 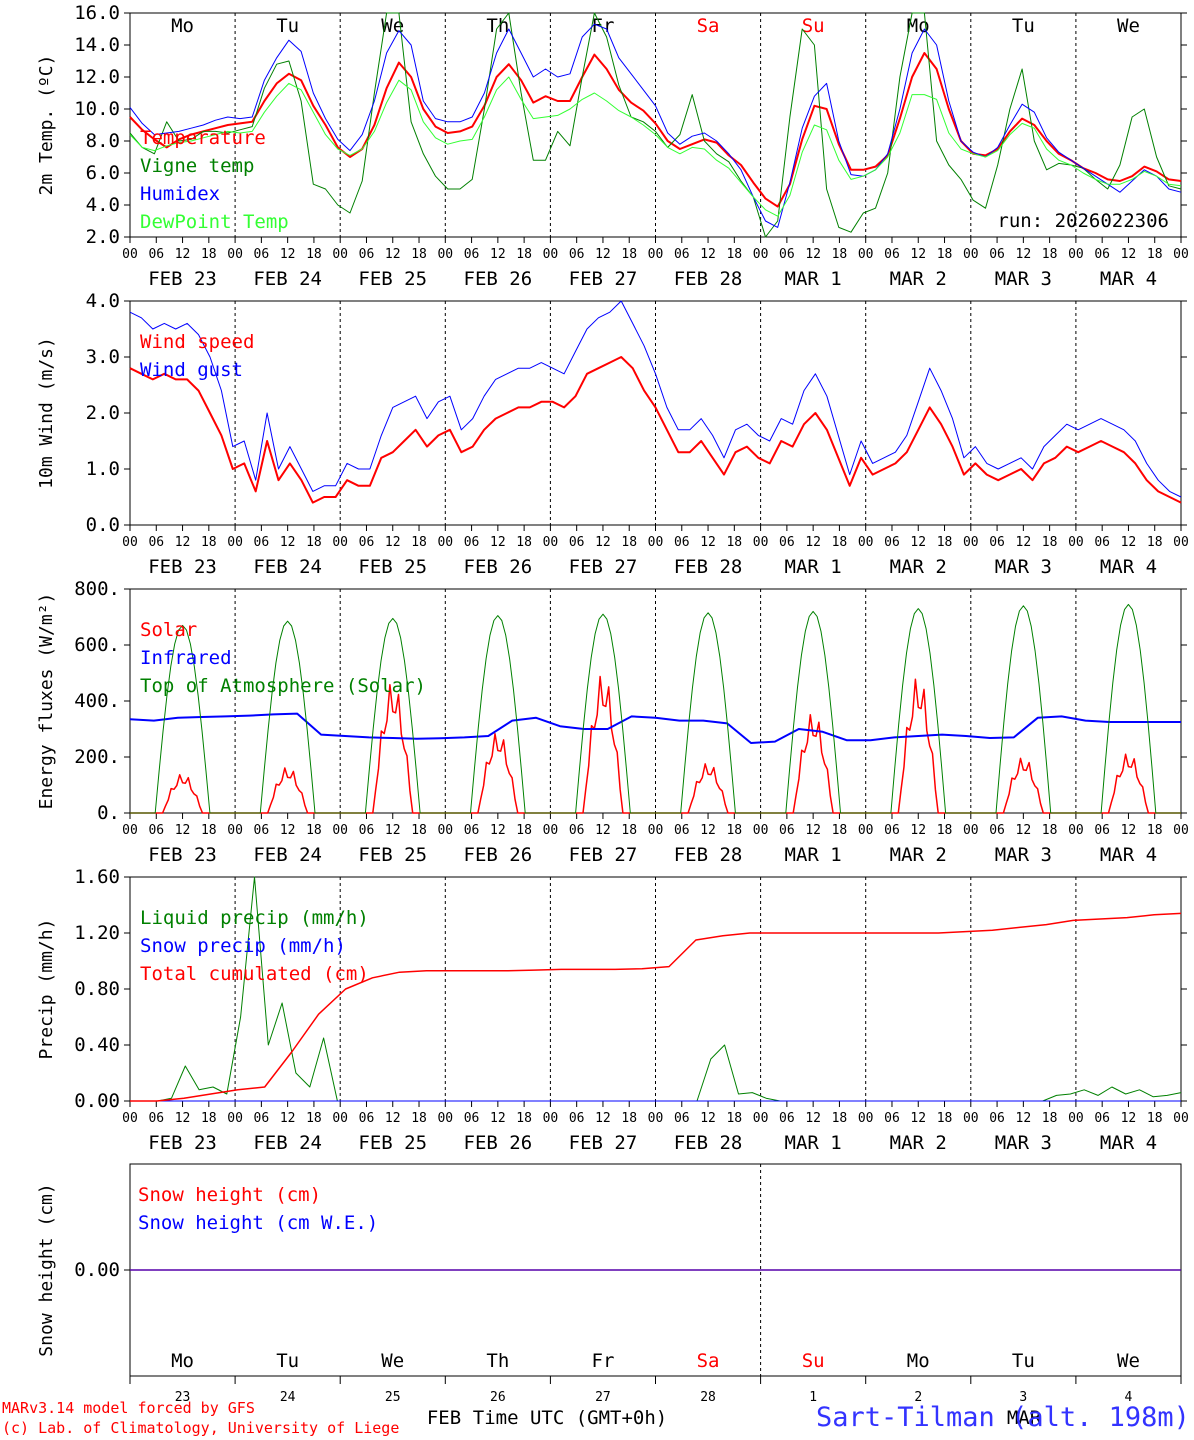 What do you see at coordinates (182, 279) in the screenshot?
I see `date-label: FEB 23` at bounding box center [182, 279].